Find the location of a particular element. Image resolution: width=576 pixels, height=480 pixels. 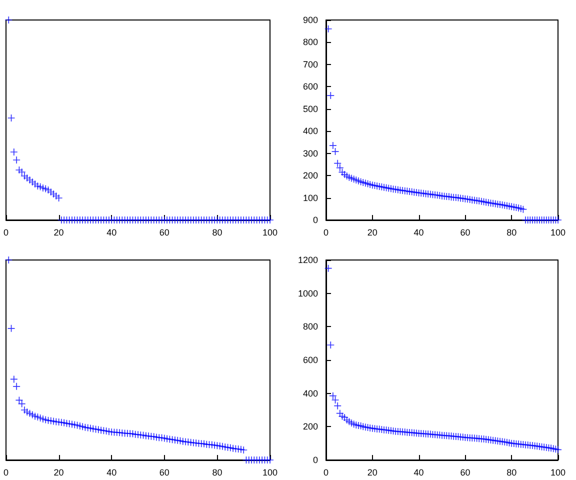

y-tick-label: 700 is located at coordinates (310, 64).